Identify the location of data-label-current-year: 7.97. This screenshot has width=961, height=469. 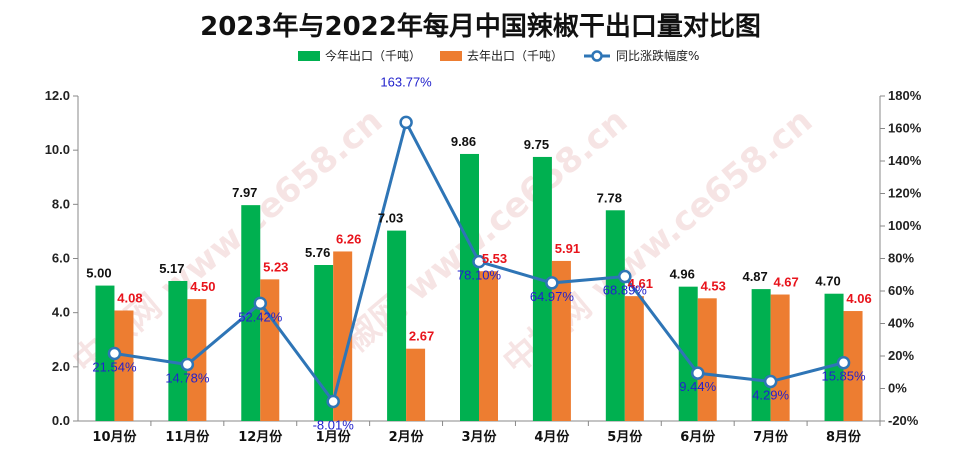
(244, 192).